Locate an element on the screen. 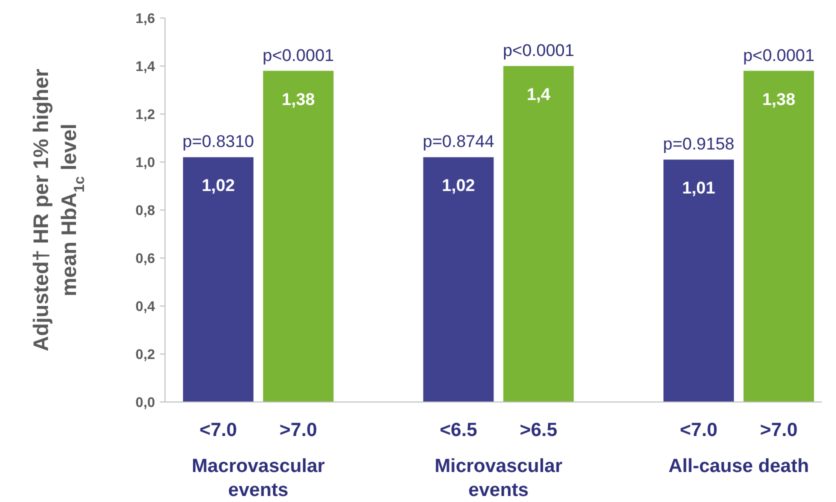  y-tick-label: 0,2 is located at coordinates (146, 354).